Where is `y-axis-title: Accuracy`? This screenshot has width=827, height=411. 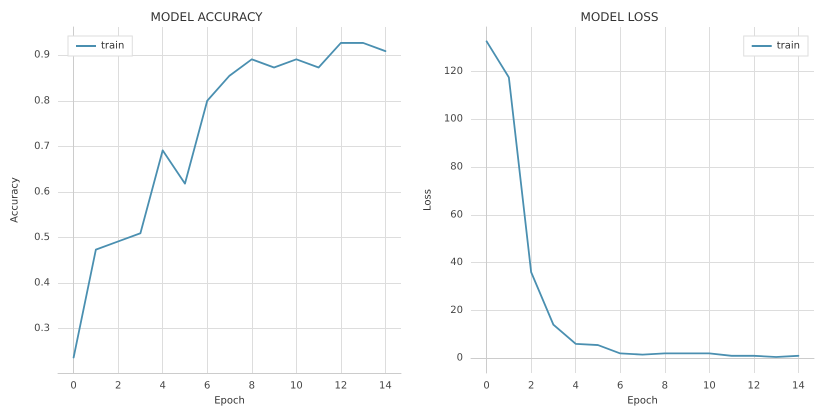
y-axis-title: Accuracy is located at coordinates (15, 200).